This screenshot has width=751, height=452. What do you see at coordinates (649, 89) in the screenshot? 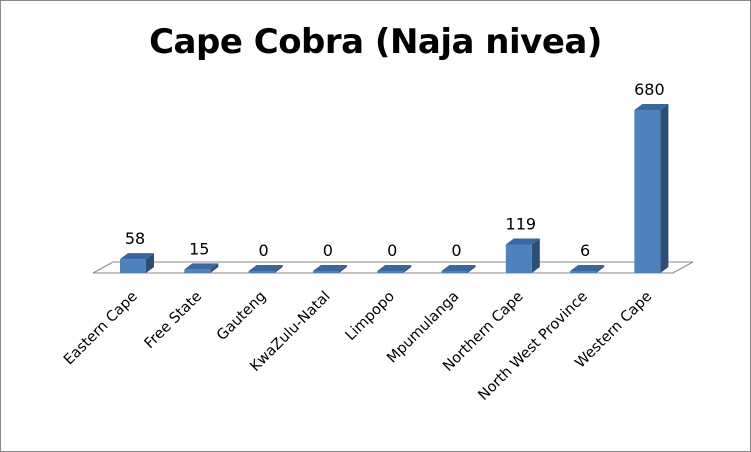
I see `data-label: 680` at bounding box center [649, 89].